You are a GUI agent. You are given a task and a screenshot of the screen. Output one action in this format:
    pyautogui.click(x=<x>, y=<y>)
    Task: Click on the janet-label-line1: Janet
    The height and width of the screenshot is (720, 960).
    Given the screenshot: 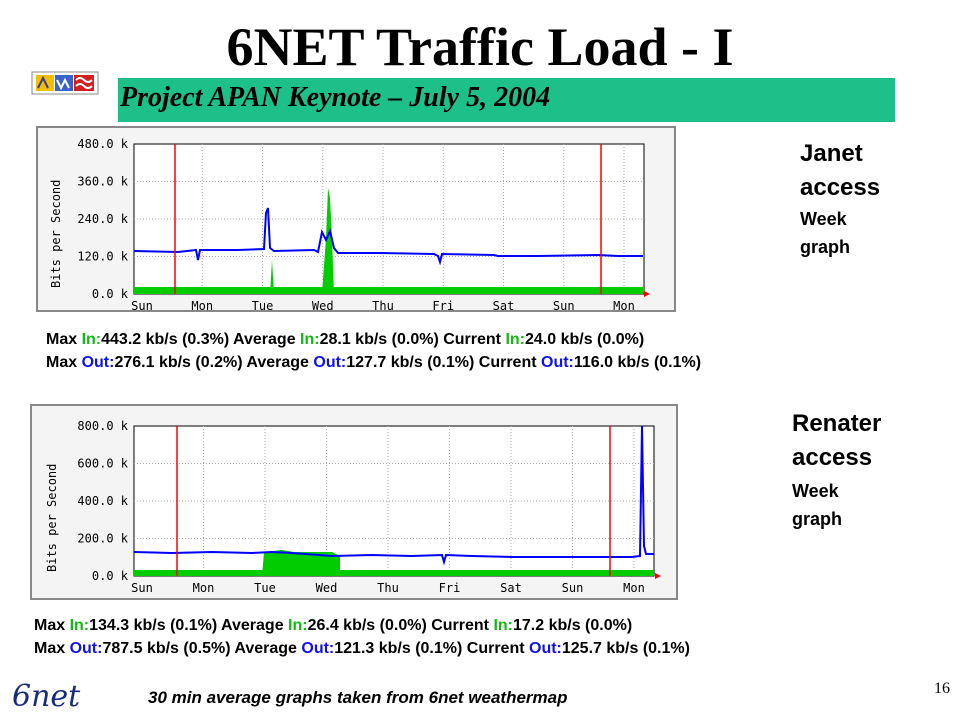 What is the action you would take?
    pyautogui.click(x=831, y=153)
    